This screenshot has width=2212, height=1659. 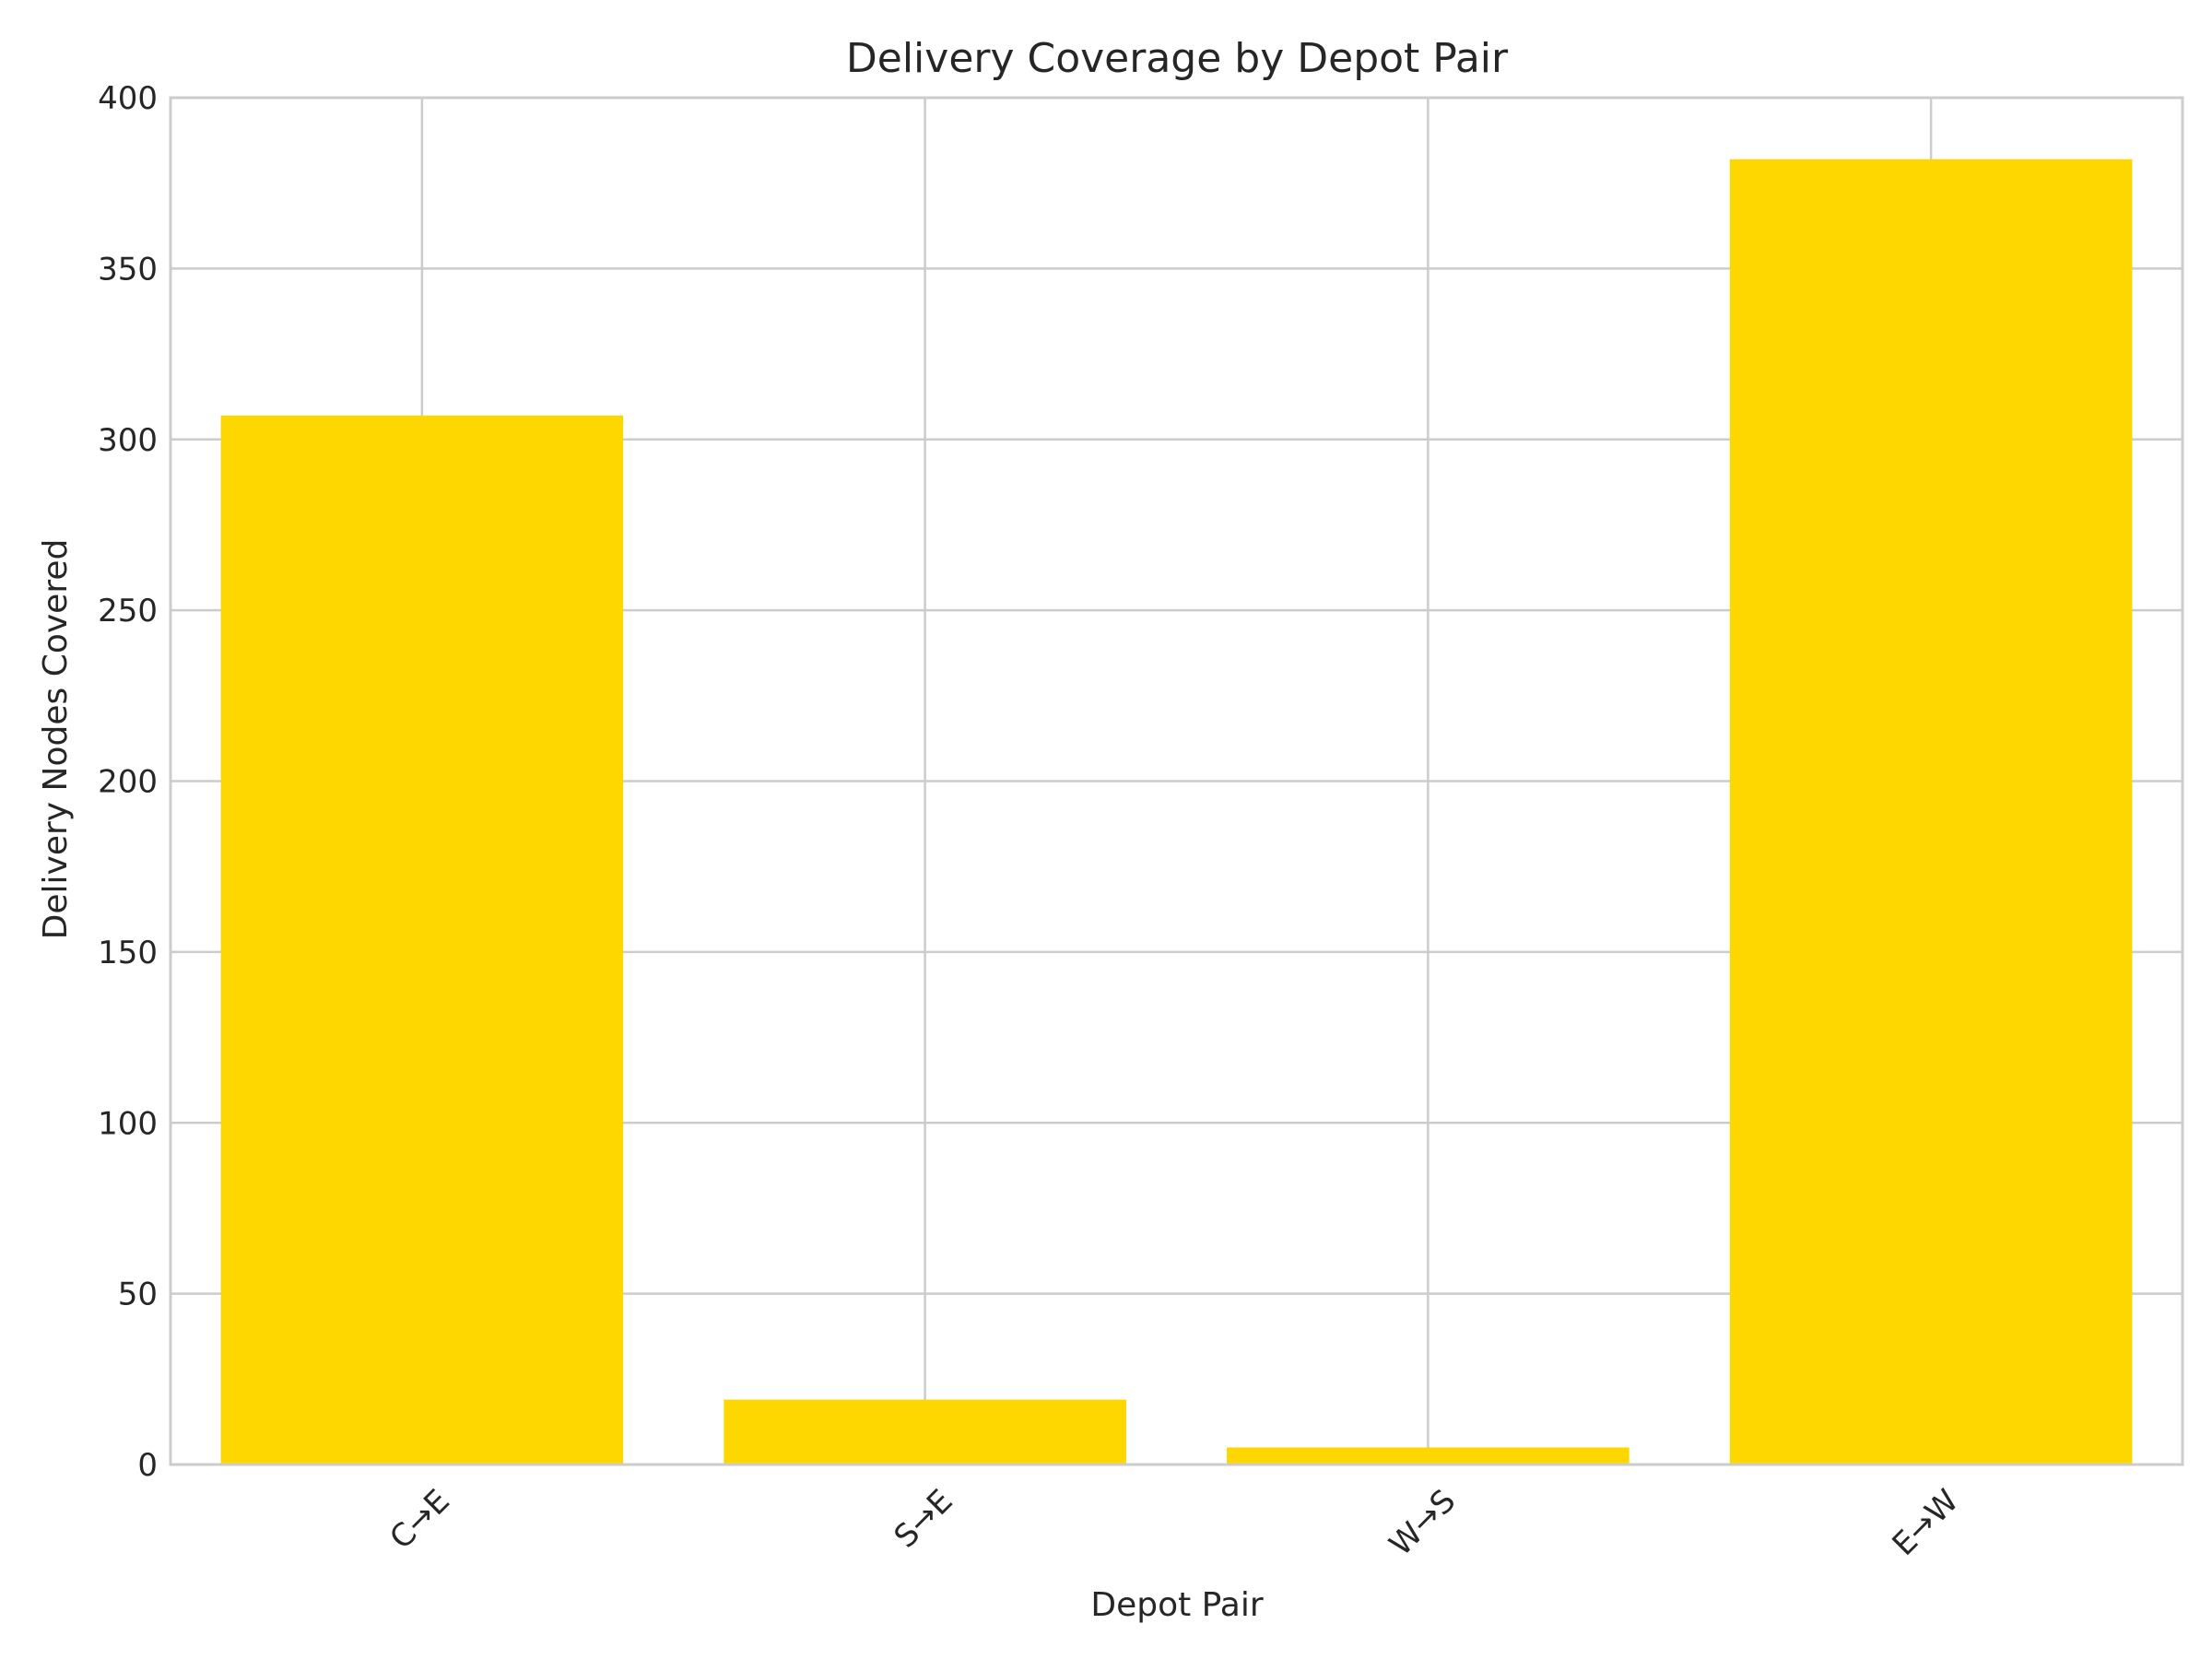 I want to click on y-tick-label: 250, so click(x=128, y=611).